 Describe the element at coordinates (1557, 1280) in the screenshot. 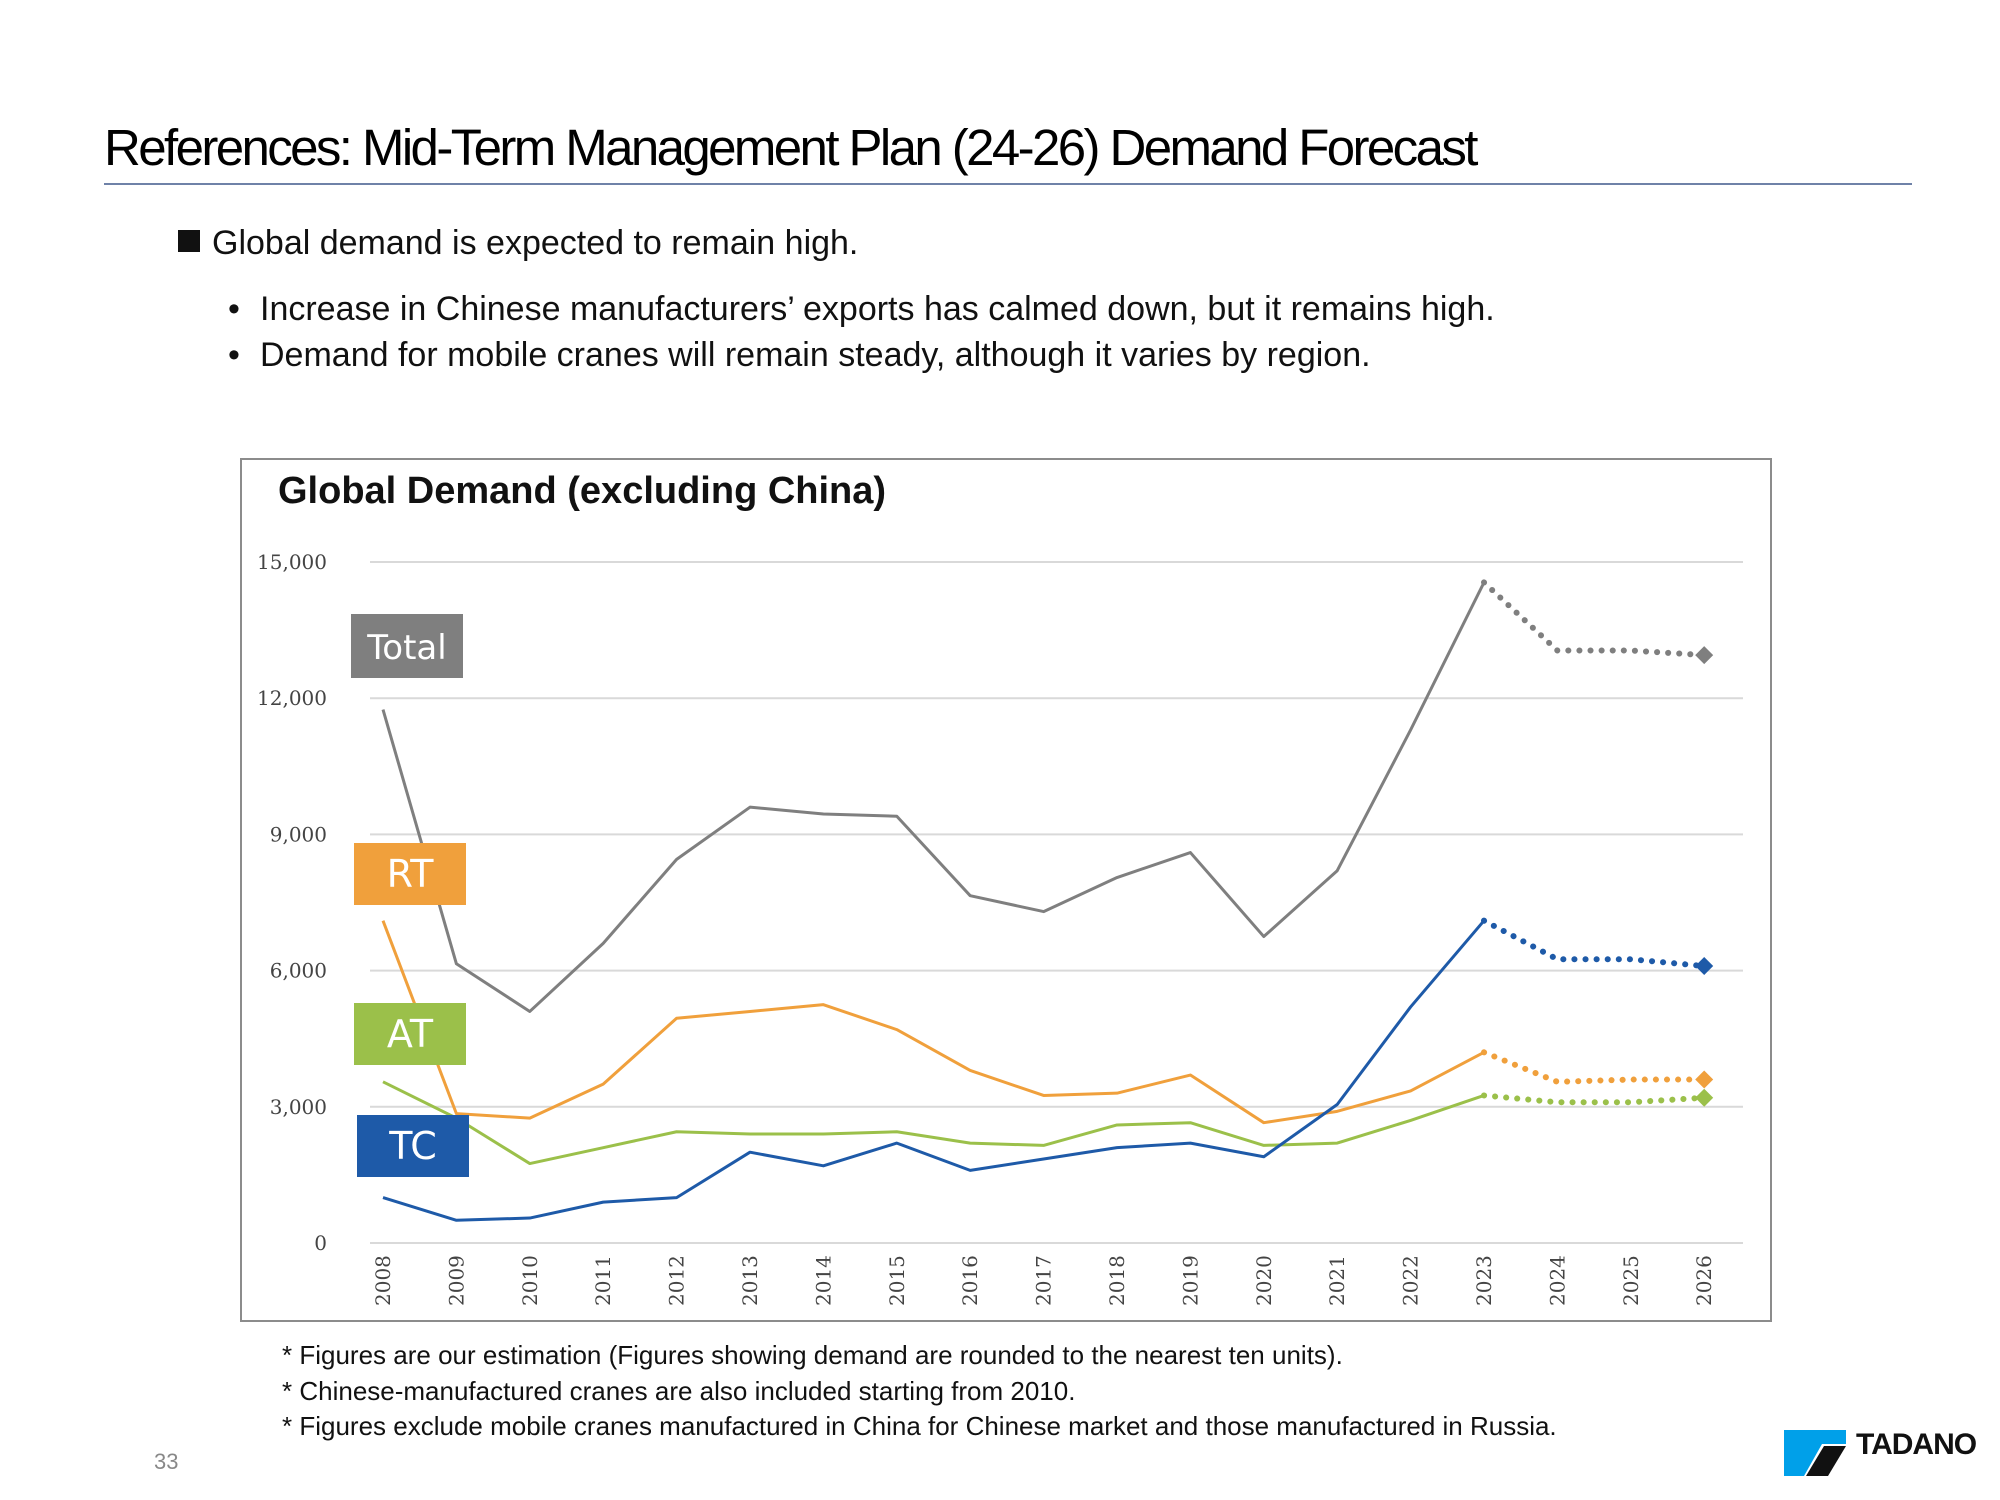

I see `x-tick-label: 2024` at that location.